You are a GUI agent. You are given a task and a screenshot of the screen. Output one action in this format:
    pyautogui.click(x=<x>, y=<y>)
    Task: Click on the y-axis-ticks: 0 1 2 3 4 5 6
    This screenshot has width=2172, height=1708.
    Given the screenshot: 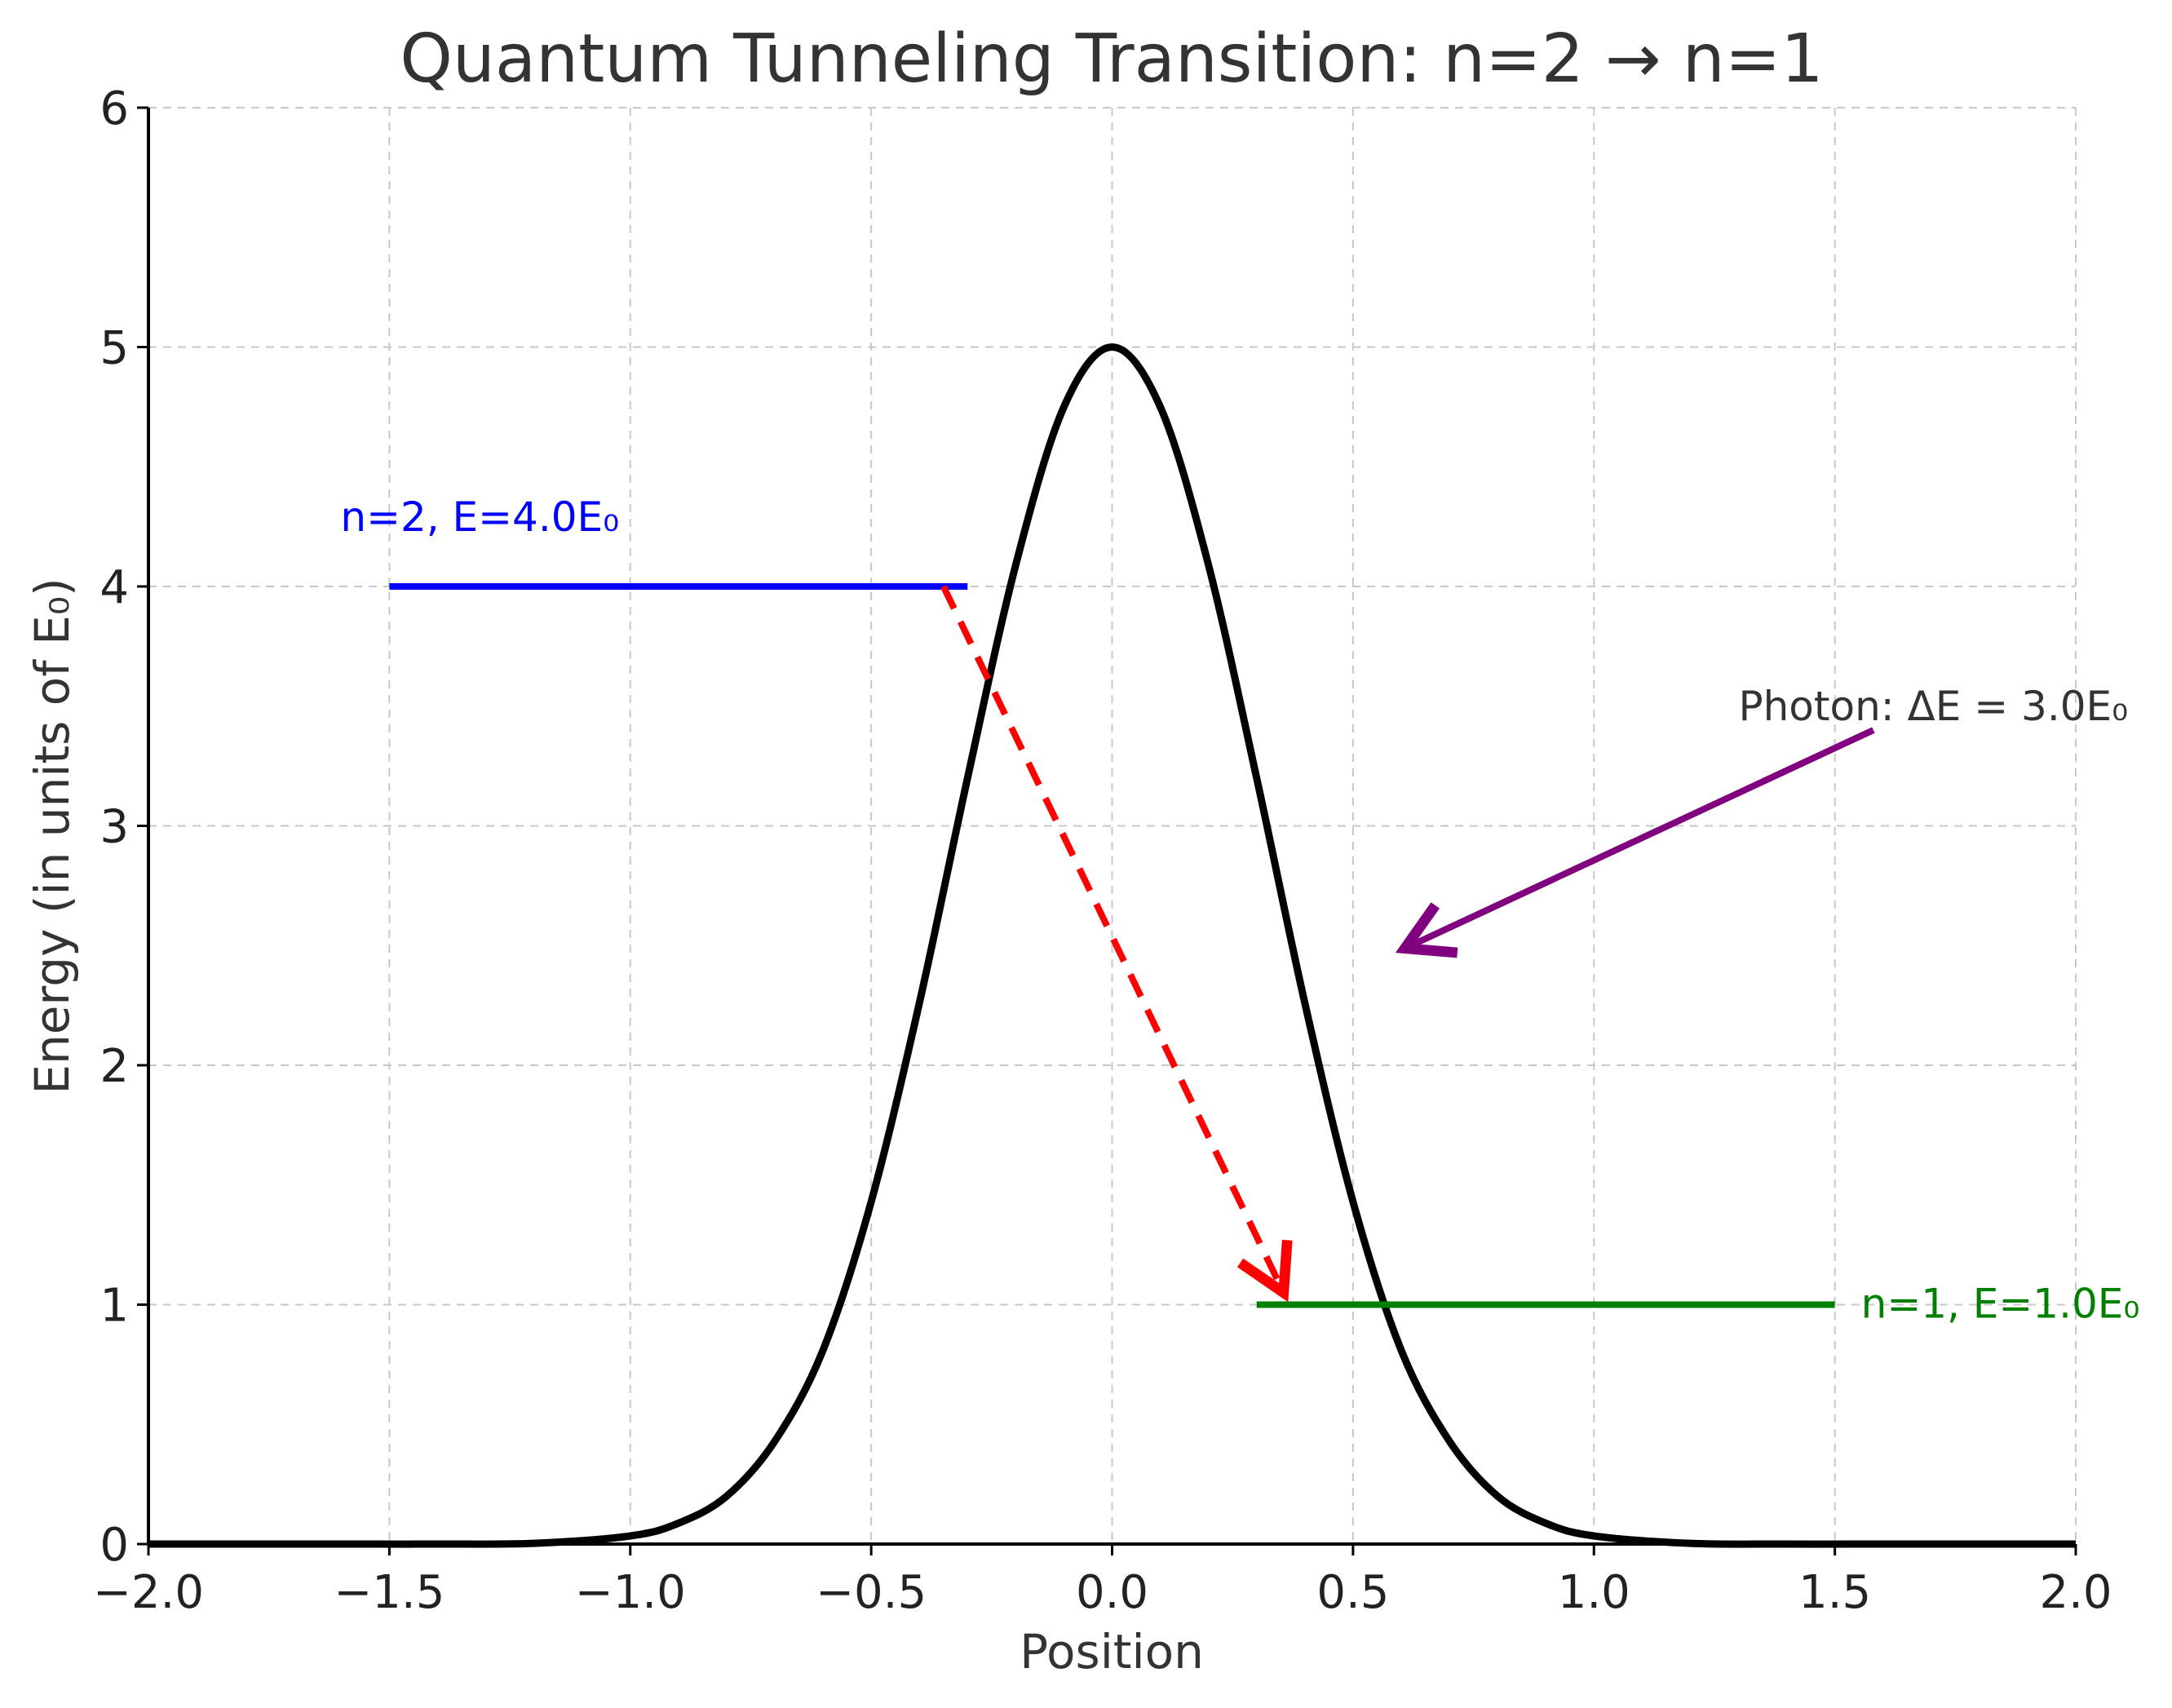 What is the action you would take?
    pyautogui.click(x=124, y=827)
    